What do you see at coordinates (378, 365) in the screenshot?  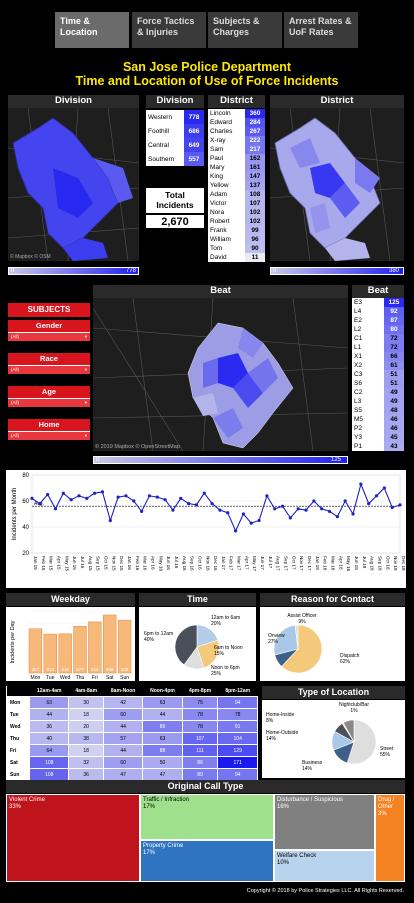 I see `beat-row: X2 61` at bounding box center [378, 365].